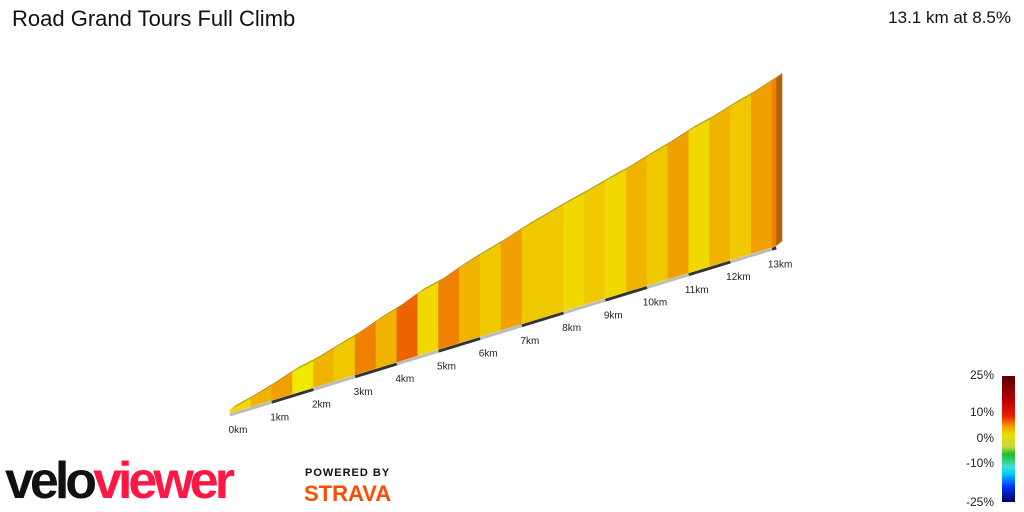 Image resolution: width=1024 pixels, height=512 pixels. Describe the element at coordinates (404, 379) in the screenshot. I see `x-tick-label: 4km` at that location.